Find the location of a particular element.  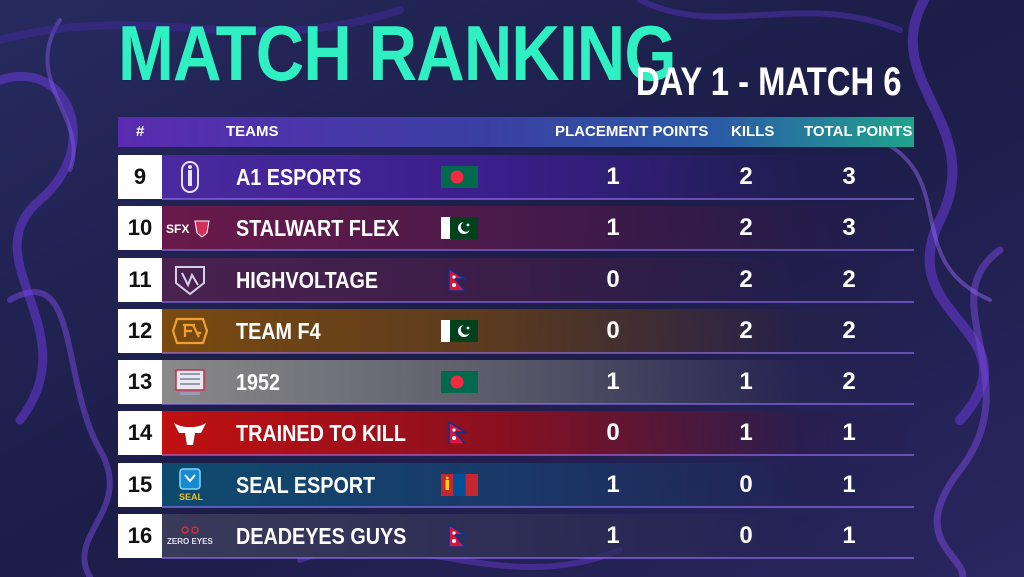

svg-text: ZERO EYES is located at coordinates (190, 541).